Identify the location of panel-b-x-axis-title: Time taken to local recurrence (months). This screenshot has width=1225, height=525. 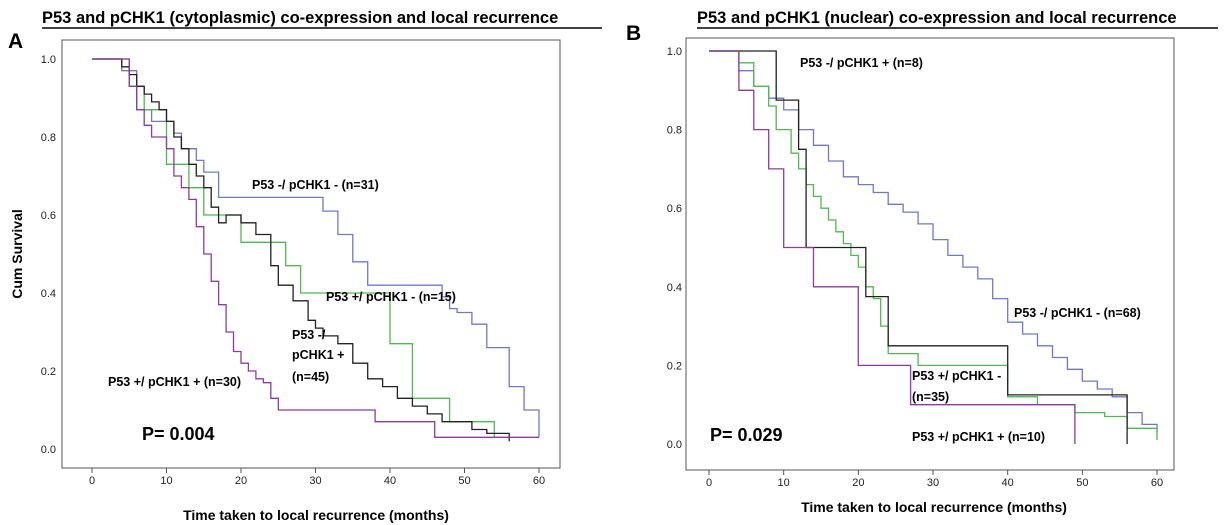
(934, 507).